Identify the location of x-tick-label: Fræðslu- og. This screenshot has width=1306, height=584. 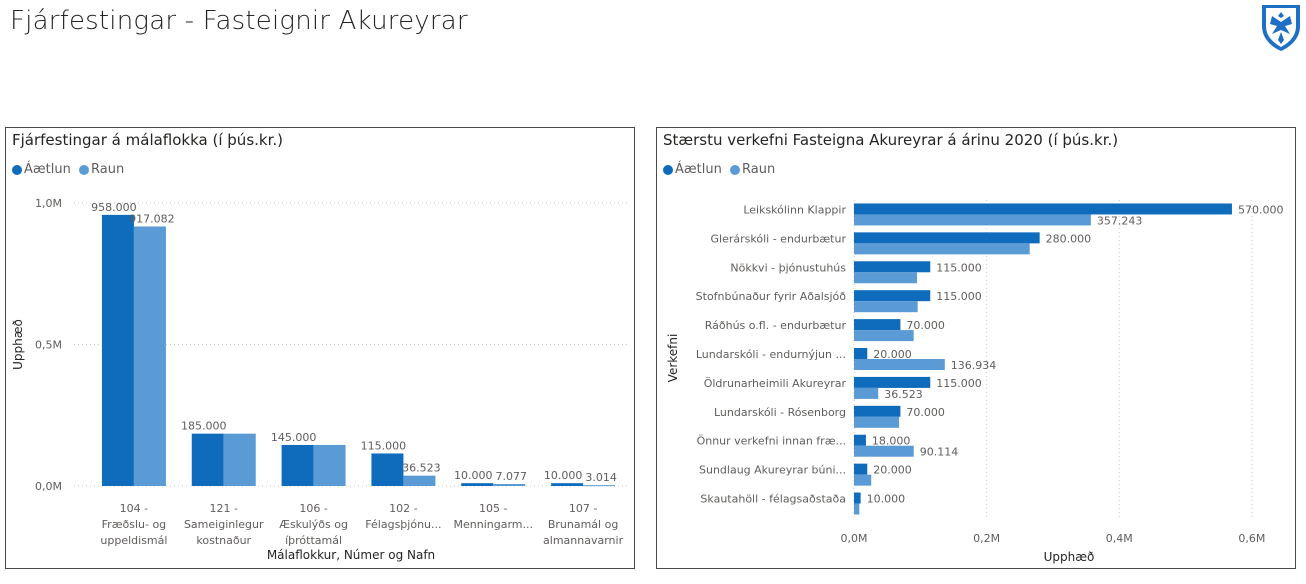
(134, 524).